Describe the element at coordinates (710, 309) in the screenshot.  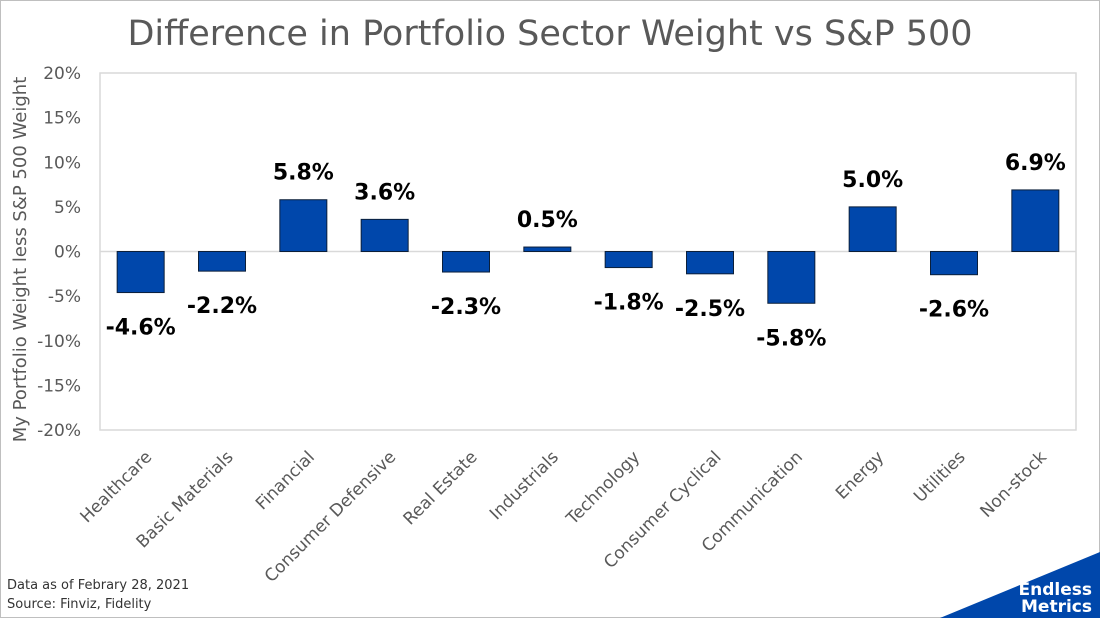
I see `data-label: -2.5%` at that location.